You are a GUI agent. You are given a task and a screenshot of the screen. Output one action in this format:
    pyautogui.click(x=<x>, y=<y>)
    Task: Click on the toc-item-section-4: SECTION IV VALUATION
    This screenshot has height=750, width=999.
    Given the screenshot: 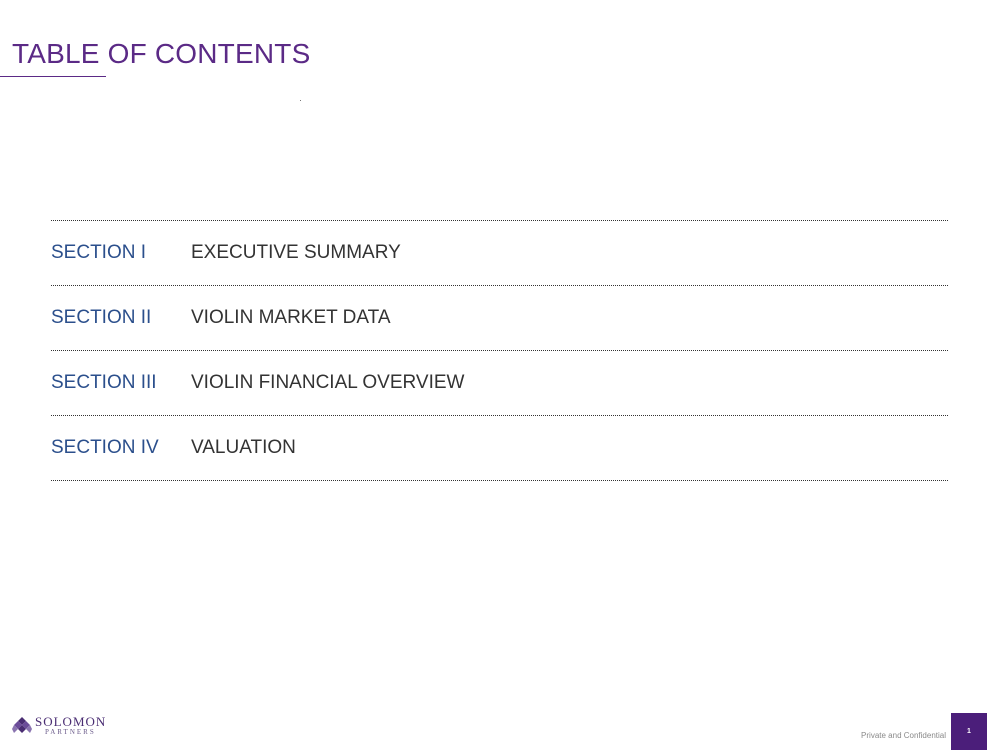 What is the action you would take?
    pyautogui.click(x=499, y=448)
    